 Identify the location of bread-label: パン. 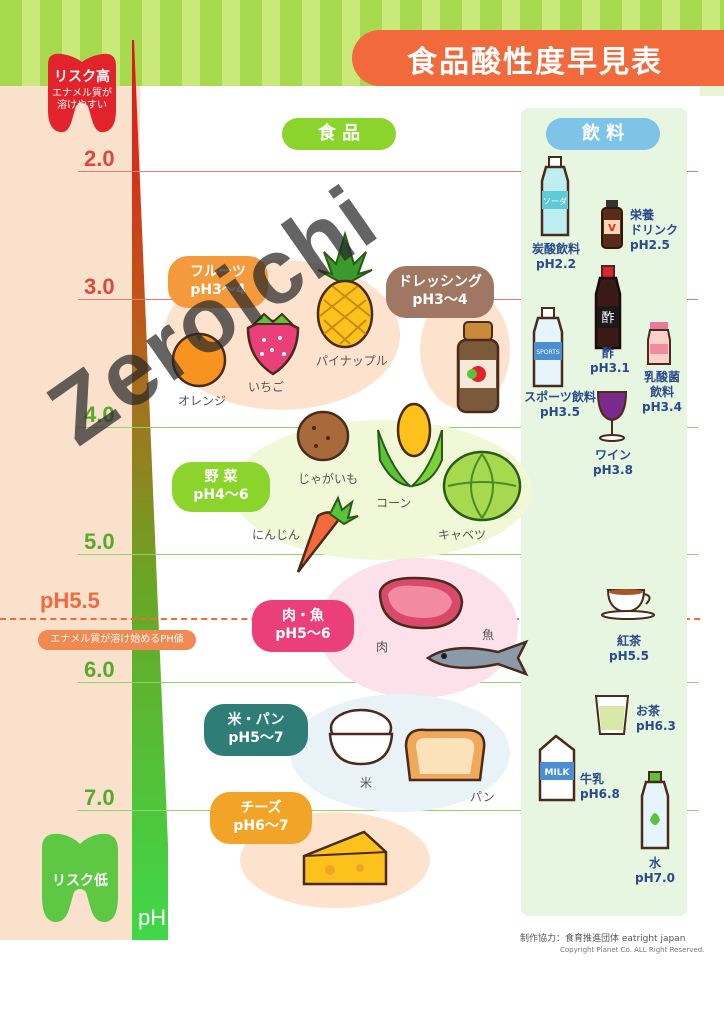
(482, 797).